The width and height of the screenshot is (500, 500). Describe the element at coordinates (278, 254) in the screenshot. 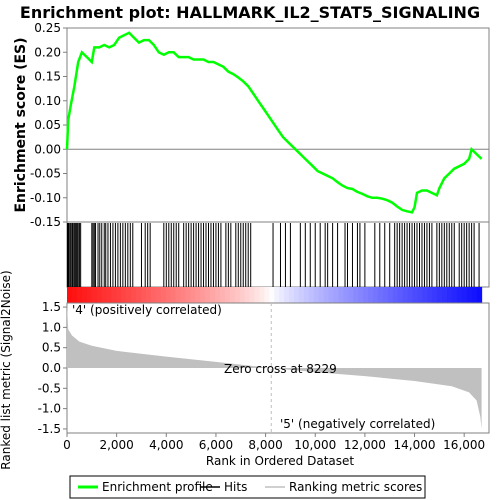

I see `hits-panel` at that location.